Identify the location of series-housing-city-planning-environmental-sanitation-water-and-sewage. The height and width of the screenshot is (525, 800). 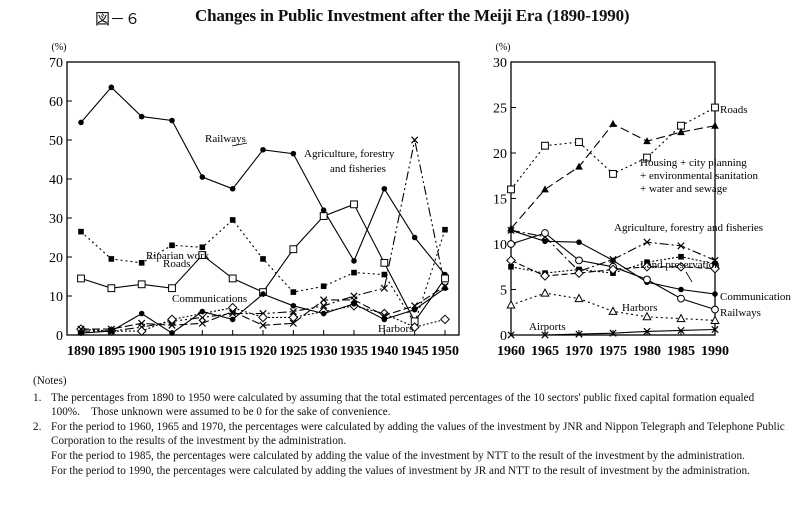
(613, 175).